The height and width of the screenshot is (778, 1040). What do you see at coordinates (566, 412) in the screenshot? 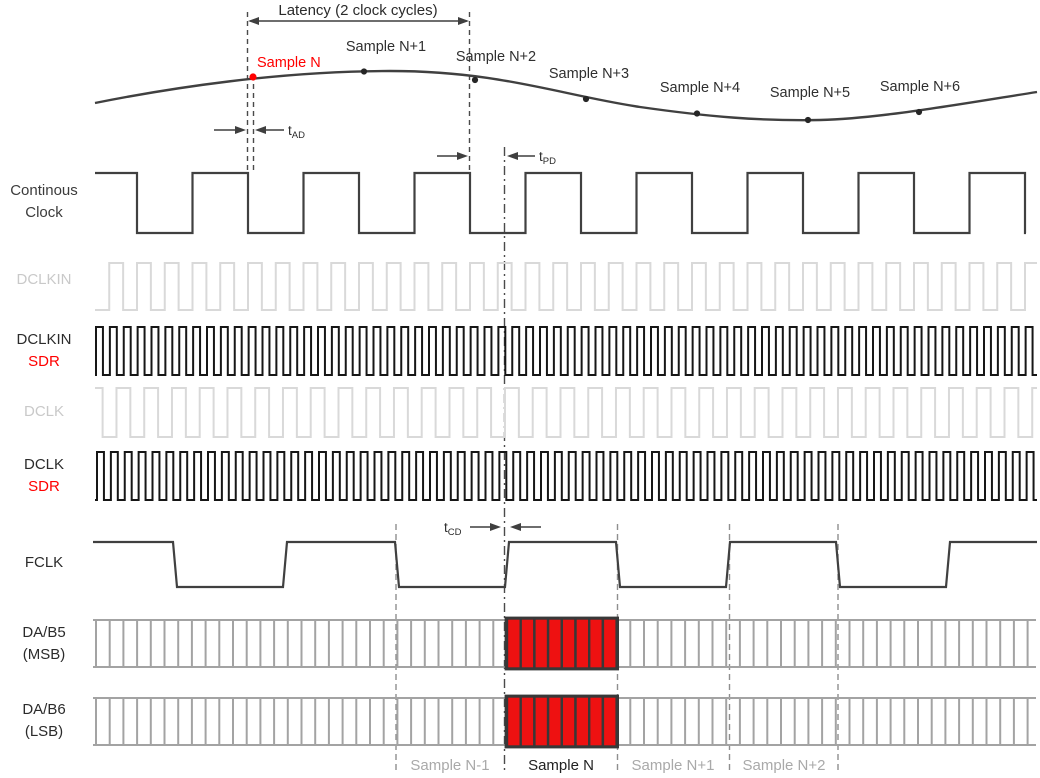
I see `dclk-wave` at bounding box center [566, 412].